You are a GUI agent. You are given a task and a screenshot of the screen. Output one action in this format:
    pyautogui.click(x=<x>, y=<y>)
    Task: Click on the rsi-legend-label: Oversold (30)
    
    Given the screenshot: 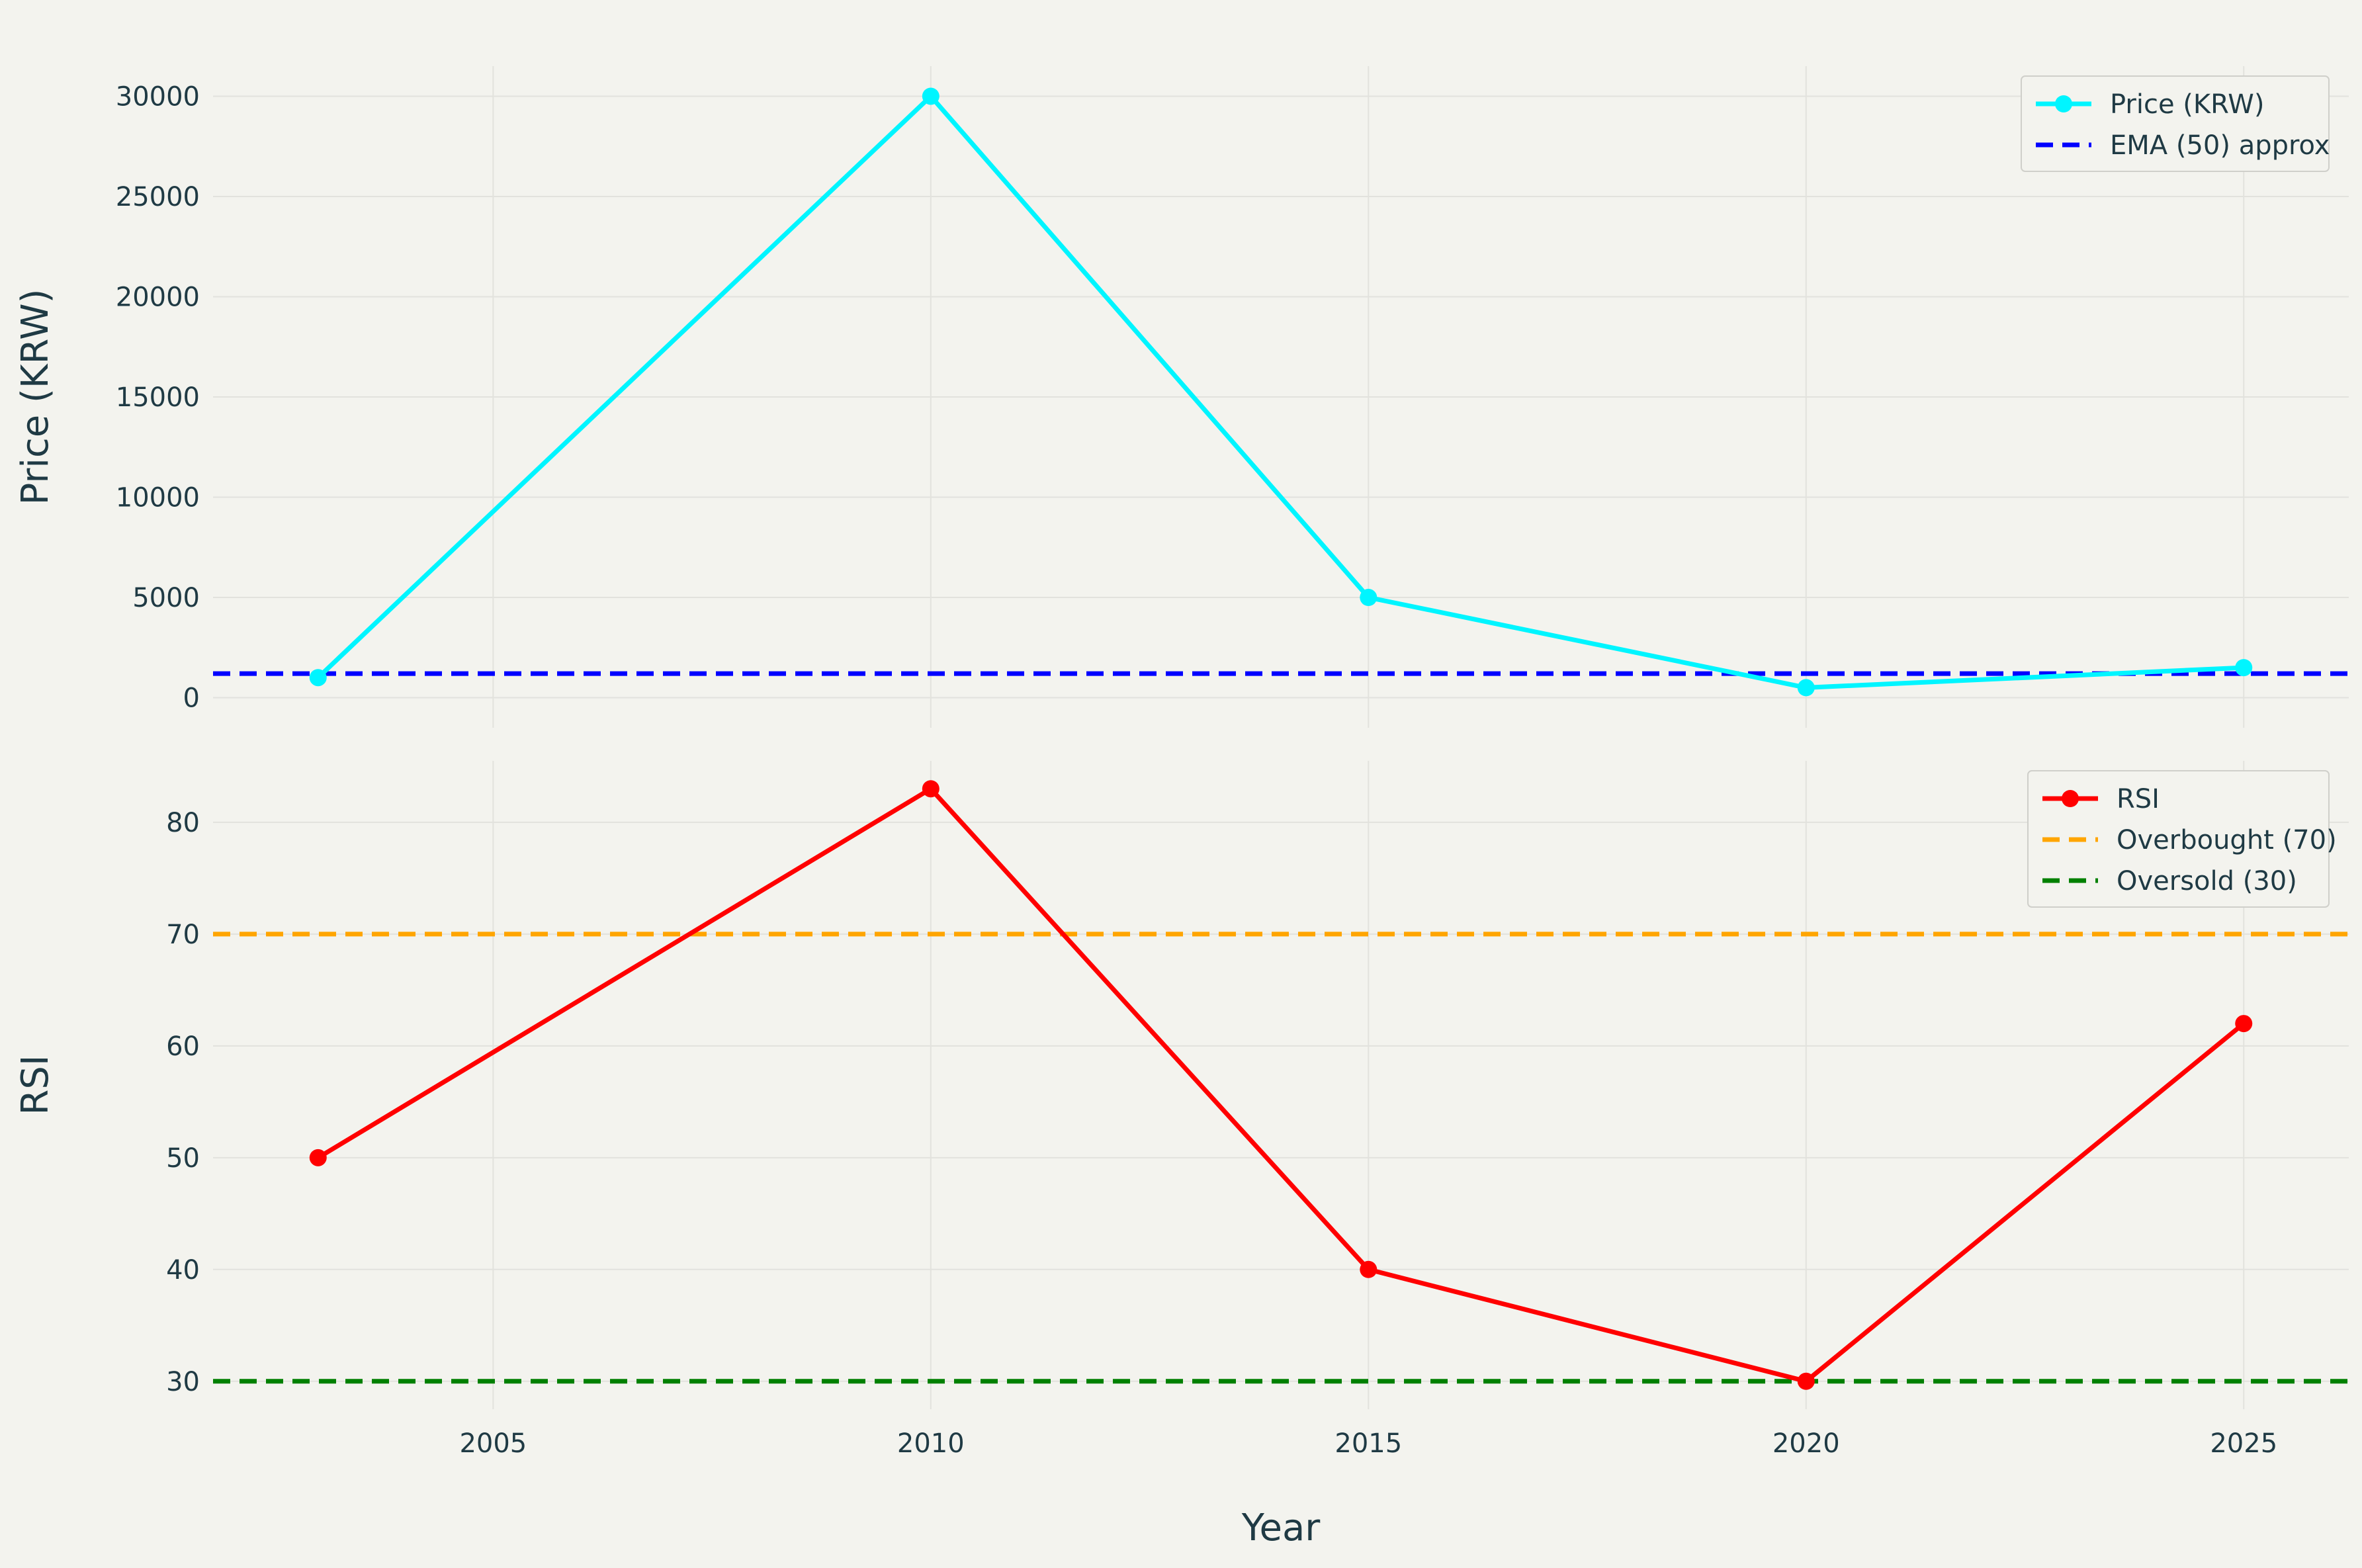 What is the action you would take?
    pyautogui.click(x=2207, y=881)
    